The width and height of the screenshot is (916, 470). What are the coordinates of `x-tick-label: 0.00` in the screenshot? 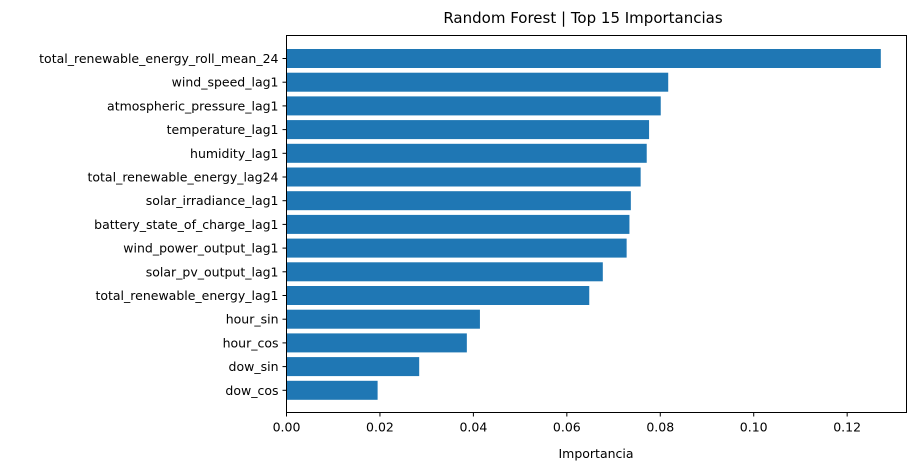 It's located at (287, 427).